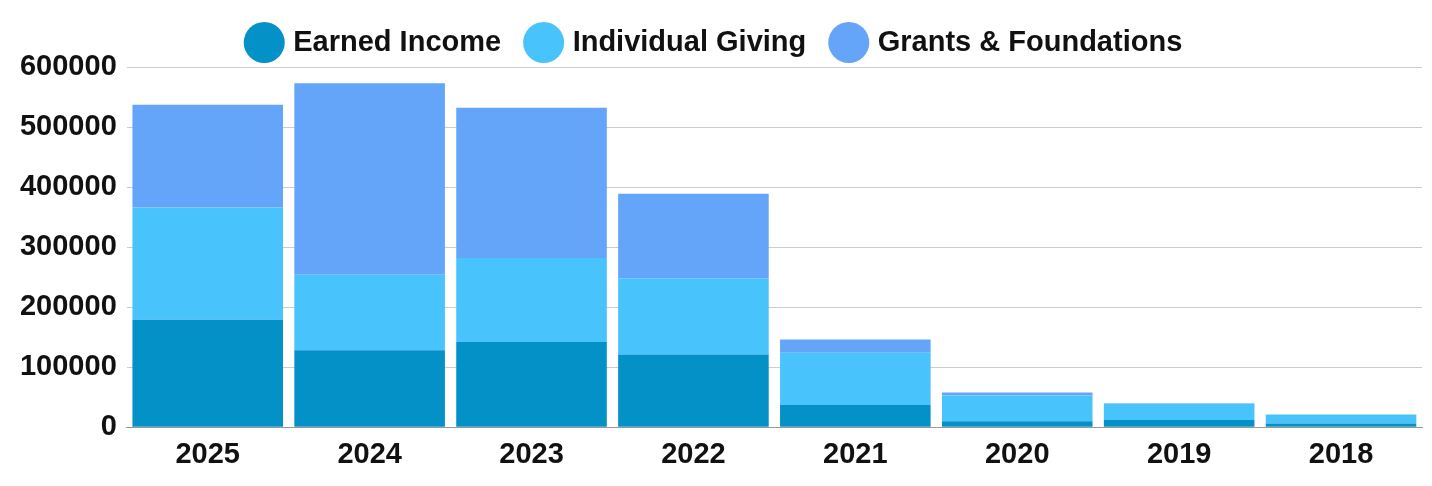 The image size is (1432, 486). Describe the element at coordinates (531, 452) in the screenshot. I see `x-tick-label: 2023` at that location.